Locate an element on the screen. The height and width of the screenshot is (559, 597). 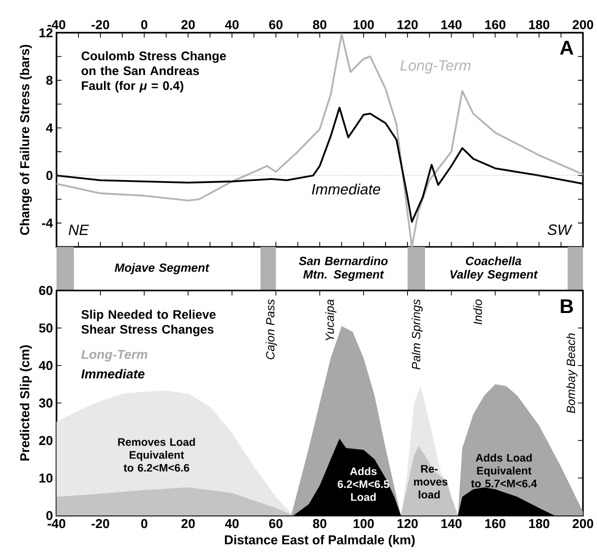
annotation: Bombay Beach is located at coordinates (572, 373).